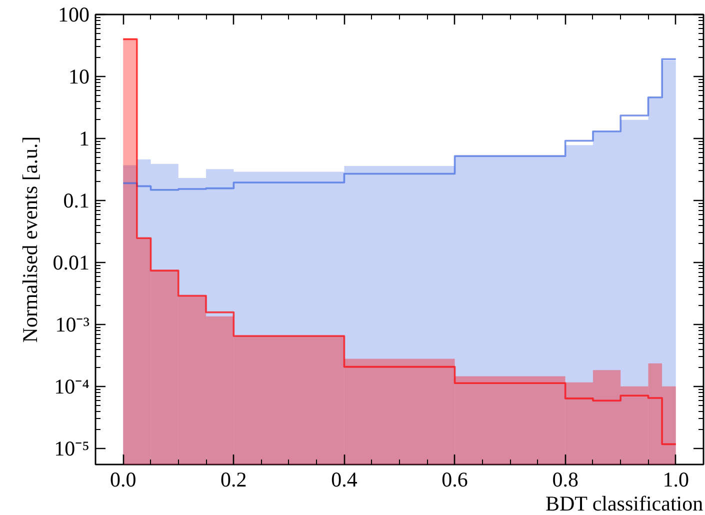 This screenshot has height=515, width=705. Describe the element at coordinates (344, 480) in the screenshot. I see `x-tick-label: 0.4` at that location.